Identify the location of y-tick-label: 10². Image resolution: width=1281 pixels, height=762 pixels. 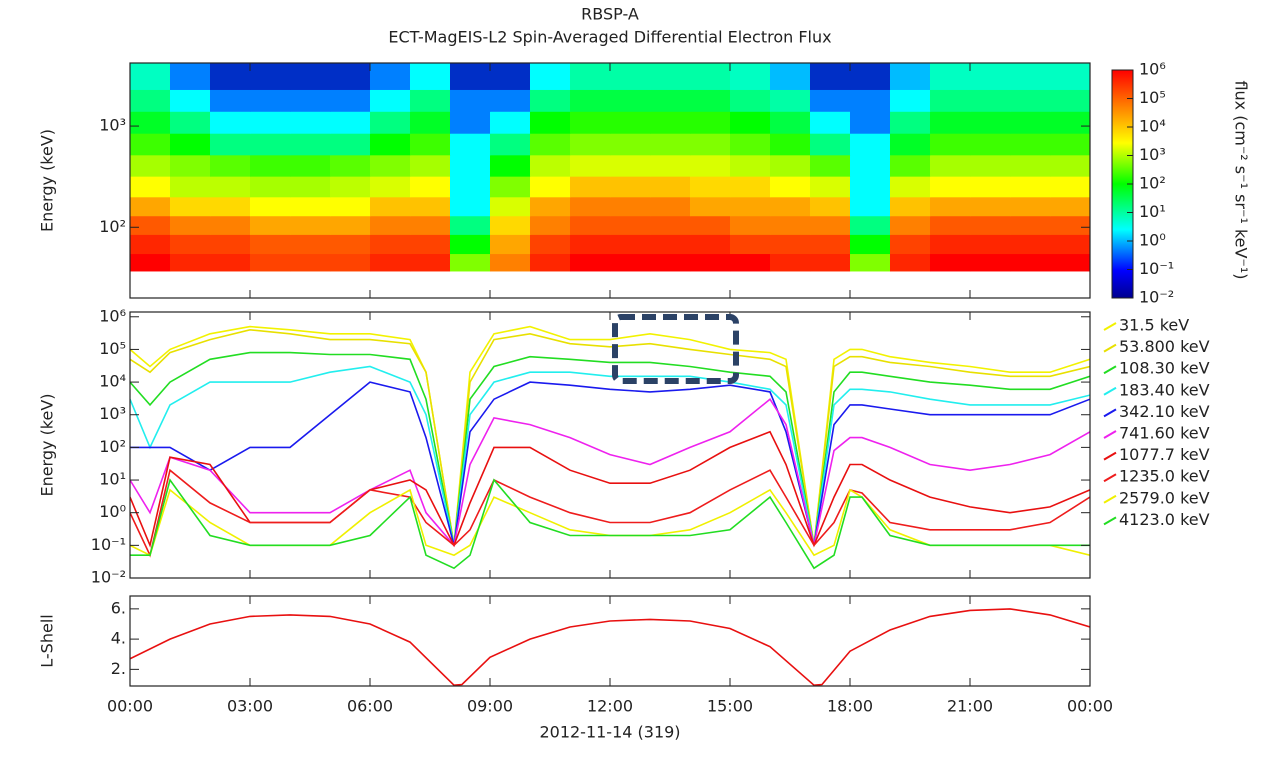
(112, 226).